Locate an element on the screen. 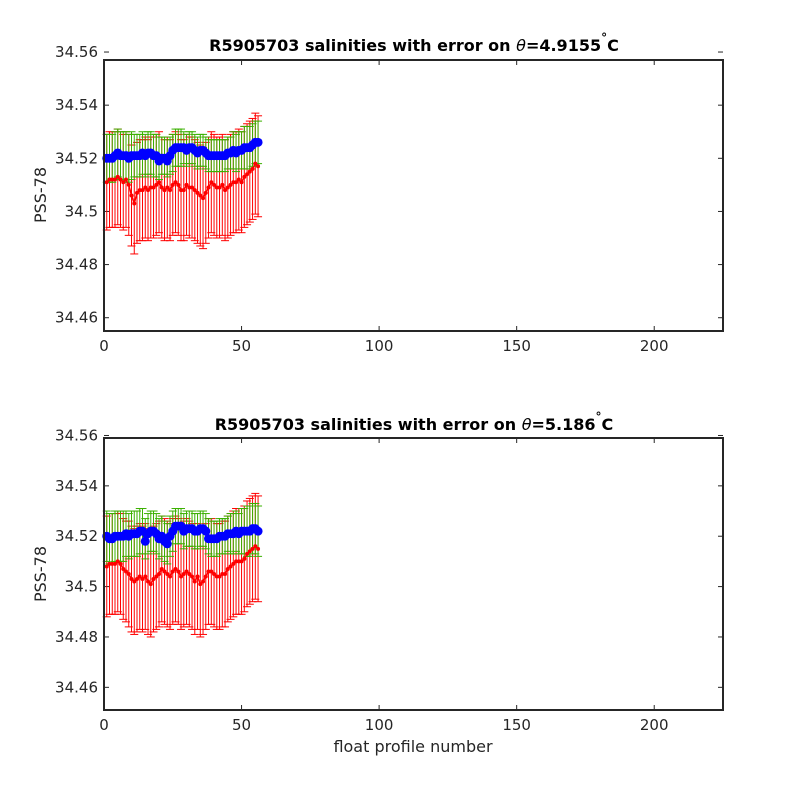 The width and height of the screenshot is (800, 800). x-tick-label: 100 is located at coordinates (379, 346).